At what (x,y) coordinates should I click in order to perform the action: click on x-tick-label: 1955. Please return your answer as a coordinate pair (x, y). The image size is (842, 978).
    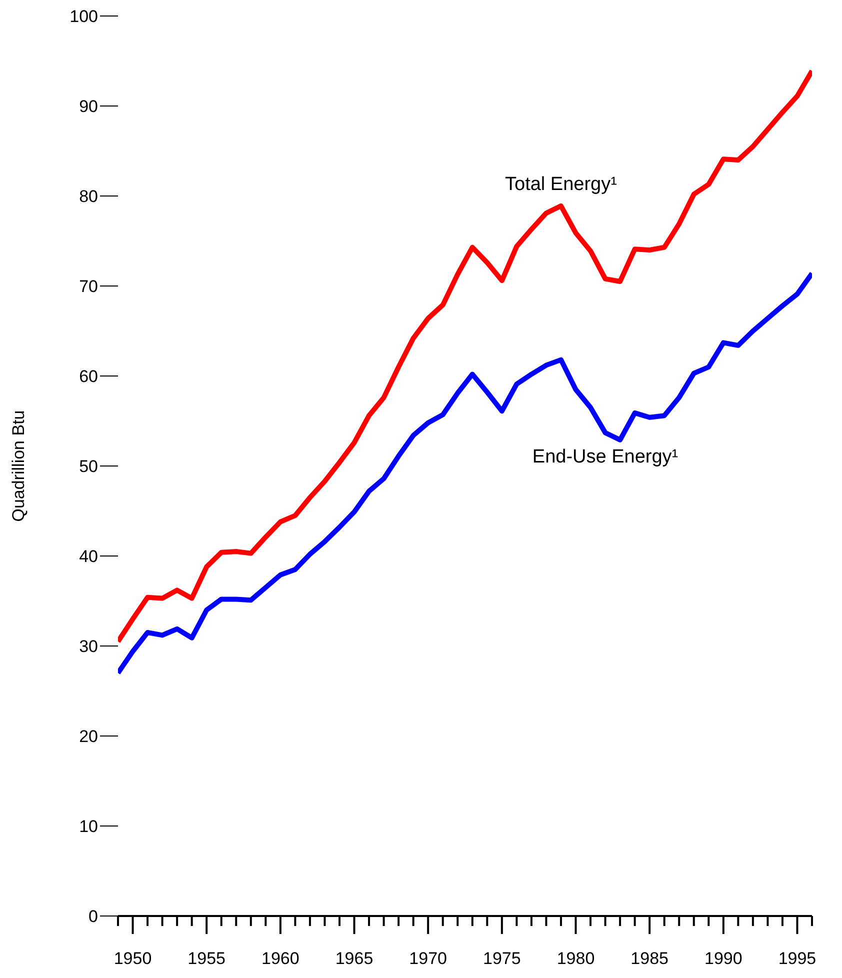
    Looking at the image, I should click on (207, 958).